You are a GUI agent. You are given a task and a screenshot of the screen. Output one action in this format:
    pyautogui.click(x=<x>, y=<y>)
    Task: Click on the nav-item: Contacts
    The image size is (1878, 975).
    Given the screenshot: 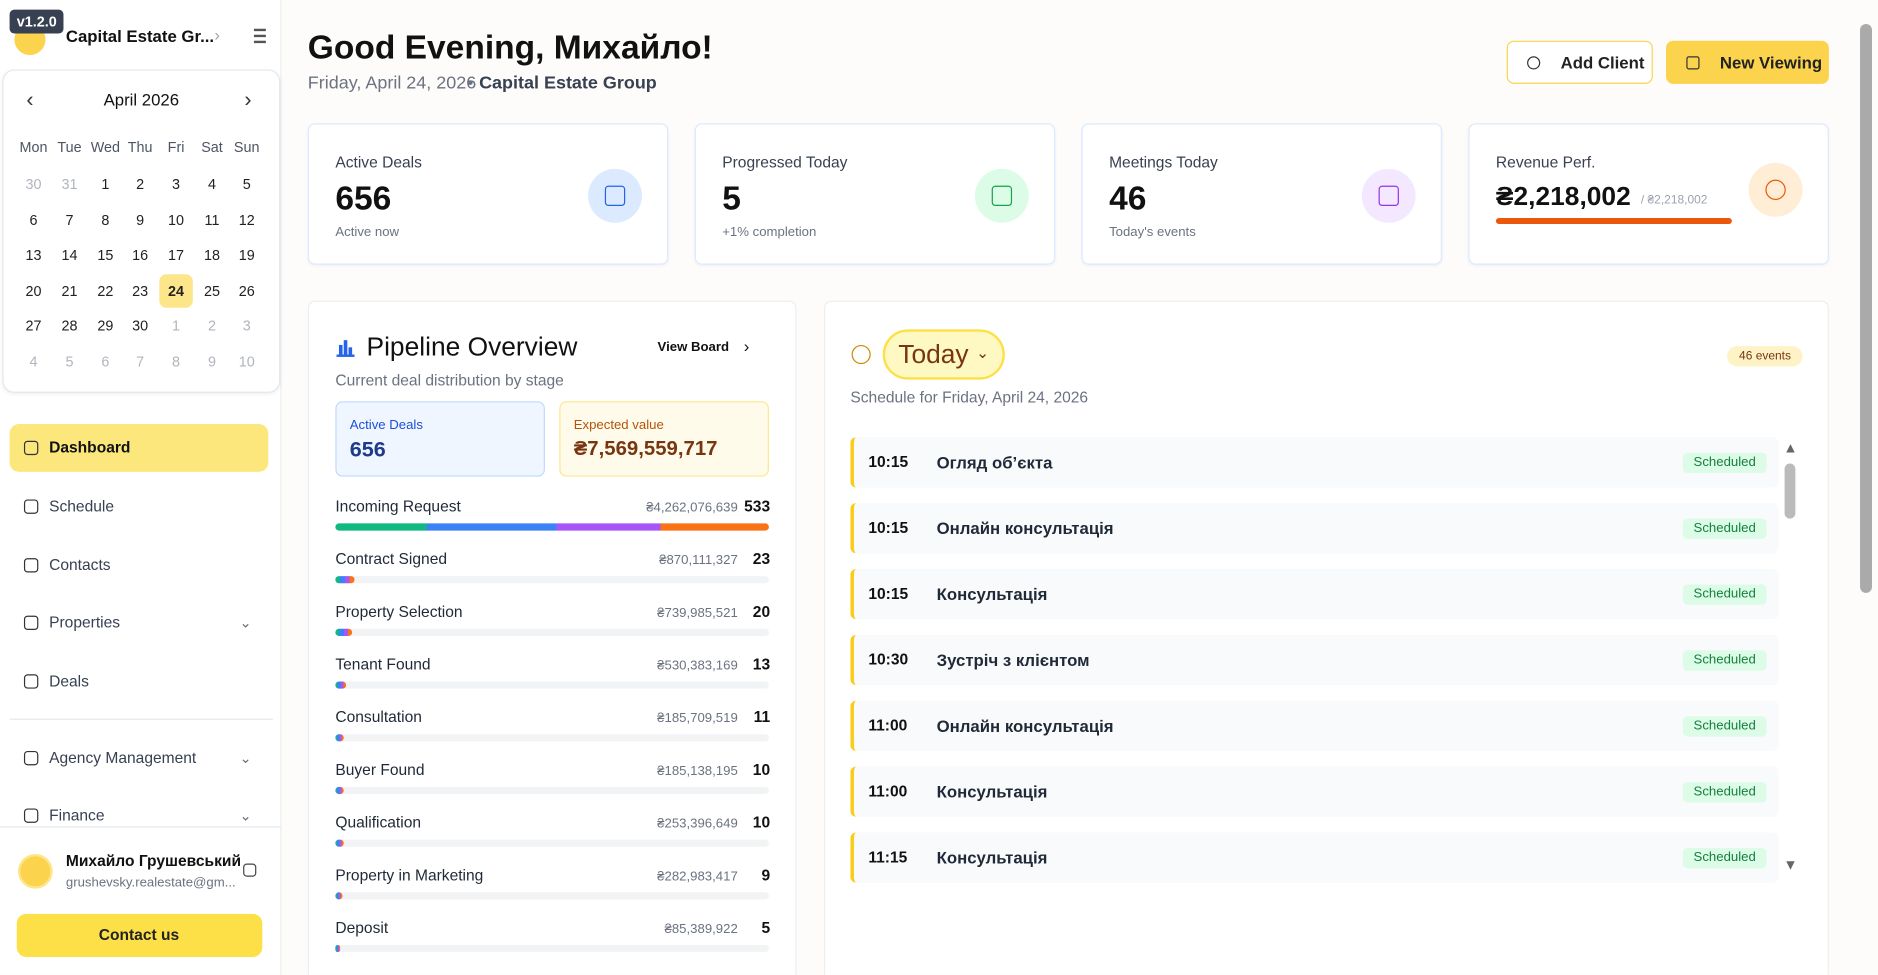 What is the action you would take?
    pyautogui.click(x=80, y=564)
    